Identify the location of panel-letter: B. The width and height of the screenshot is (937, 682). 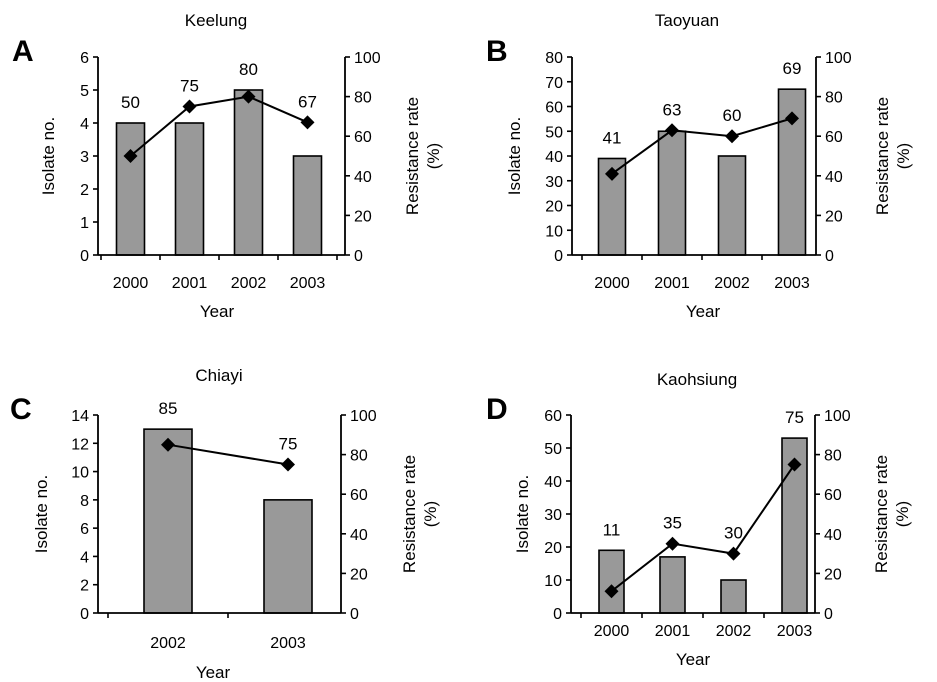
(497, 51).